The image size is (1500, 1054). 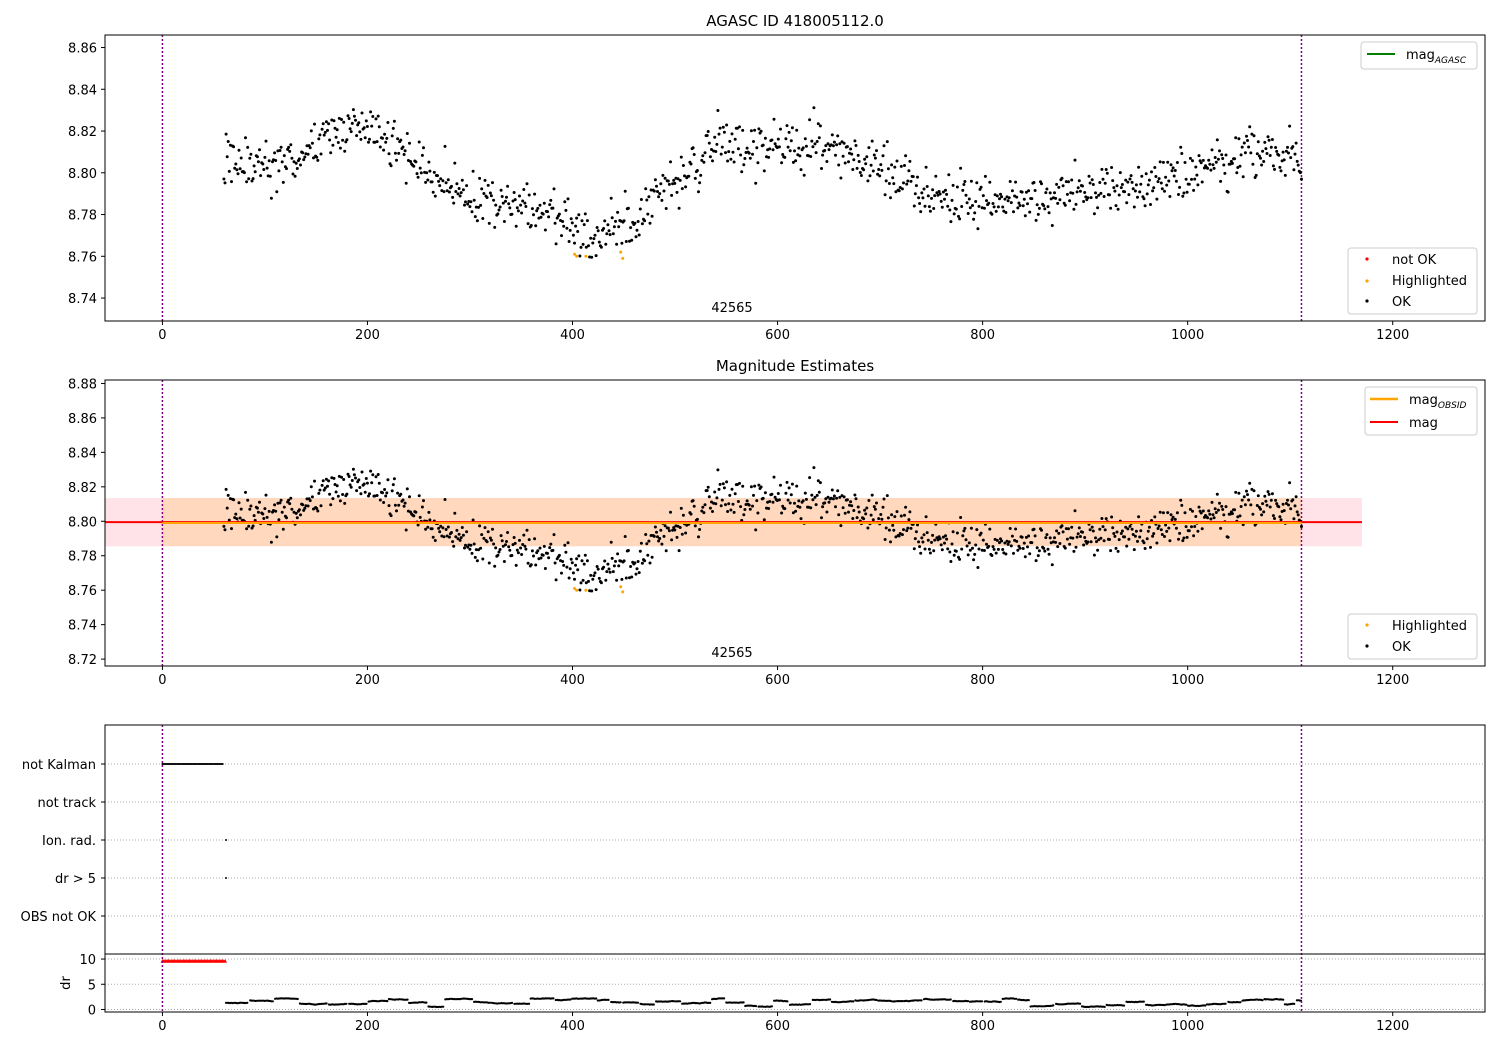 What do you see at coordinates (225, 840) in the screenshot?
I see `flag-point` at bounding box center [225, 840].